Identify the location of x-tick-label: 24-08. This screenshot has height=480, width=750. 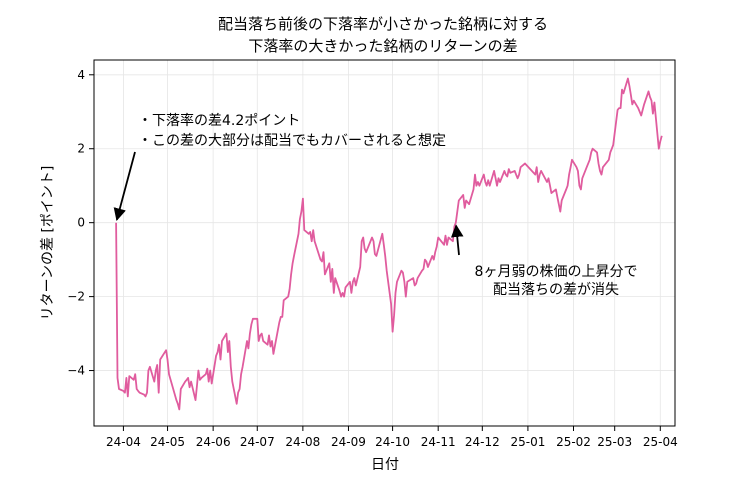
(302, 442).